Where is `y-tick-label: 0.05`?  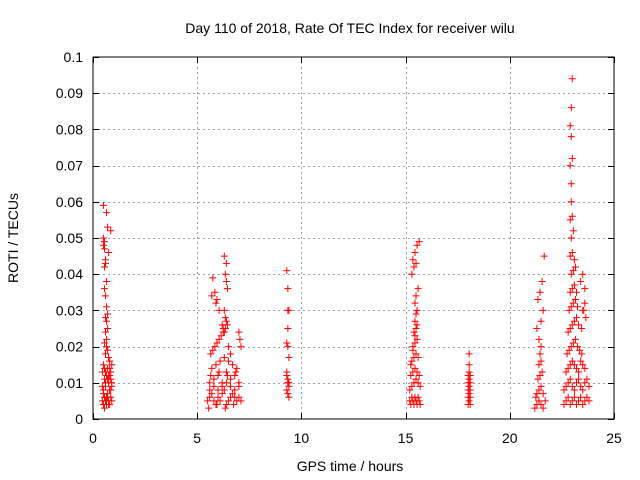 y-tick-label: 0.05 is located at coordinates (69, 238).